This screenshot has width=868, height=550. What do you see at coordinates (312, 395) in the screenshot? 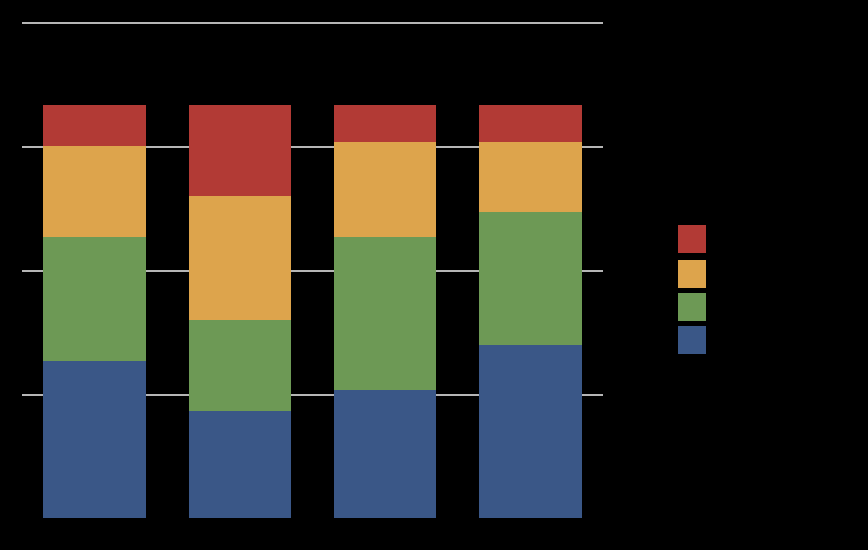
I see `gridline-y30` at bounding box center [312, 395].